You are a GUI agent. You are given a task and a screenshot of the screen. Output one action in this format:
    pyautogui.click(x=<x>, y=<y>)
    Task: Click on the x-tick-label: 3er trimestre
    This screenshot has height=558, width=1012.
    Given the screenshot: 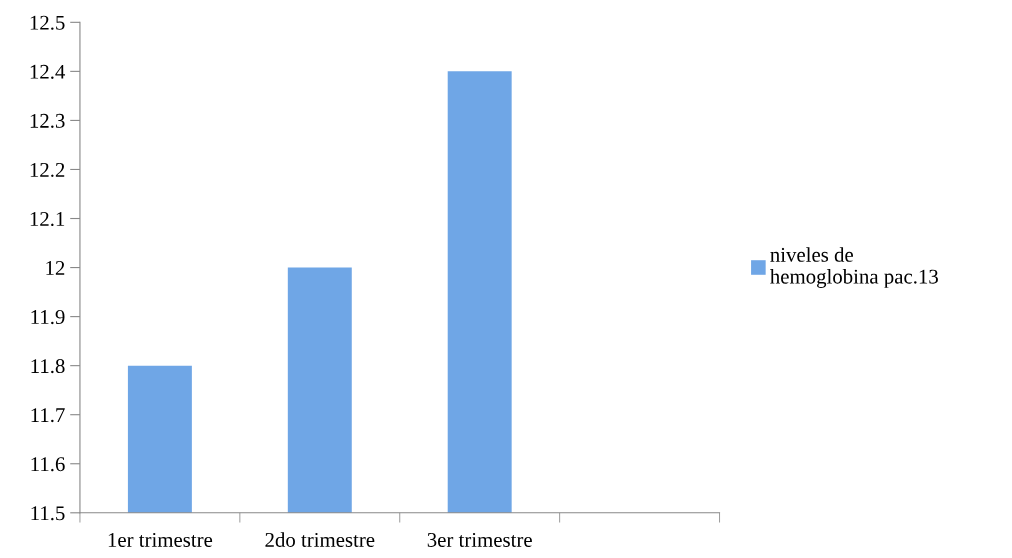 What is the action you would take?
    pyautogui.click(x=479, y=539)
    